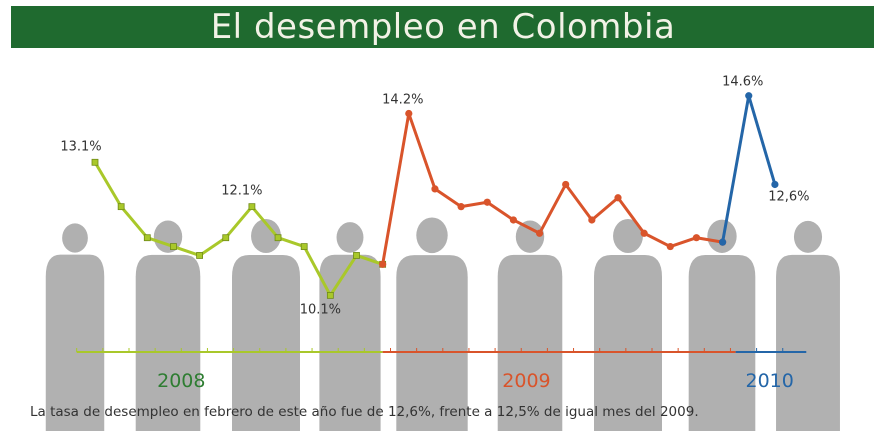 The width and height of the screenshot is (874, 431). Describe the element at coordinates (788, 196) in the screenshot. I see `data-label: 12,6%` at that location.